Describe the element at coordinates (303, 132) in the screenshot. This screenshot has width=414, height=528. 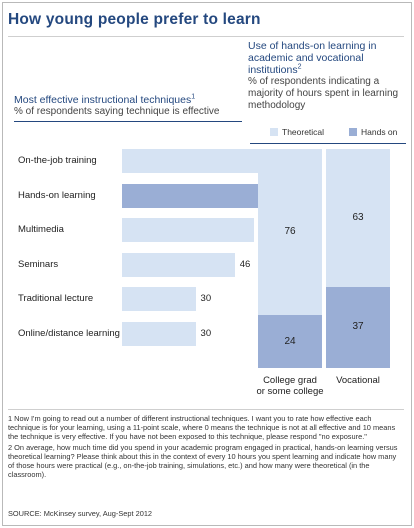
I see `legend-label-theoretical: Theoretical` at that location.